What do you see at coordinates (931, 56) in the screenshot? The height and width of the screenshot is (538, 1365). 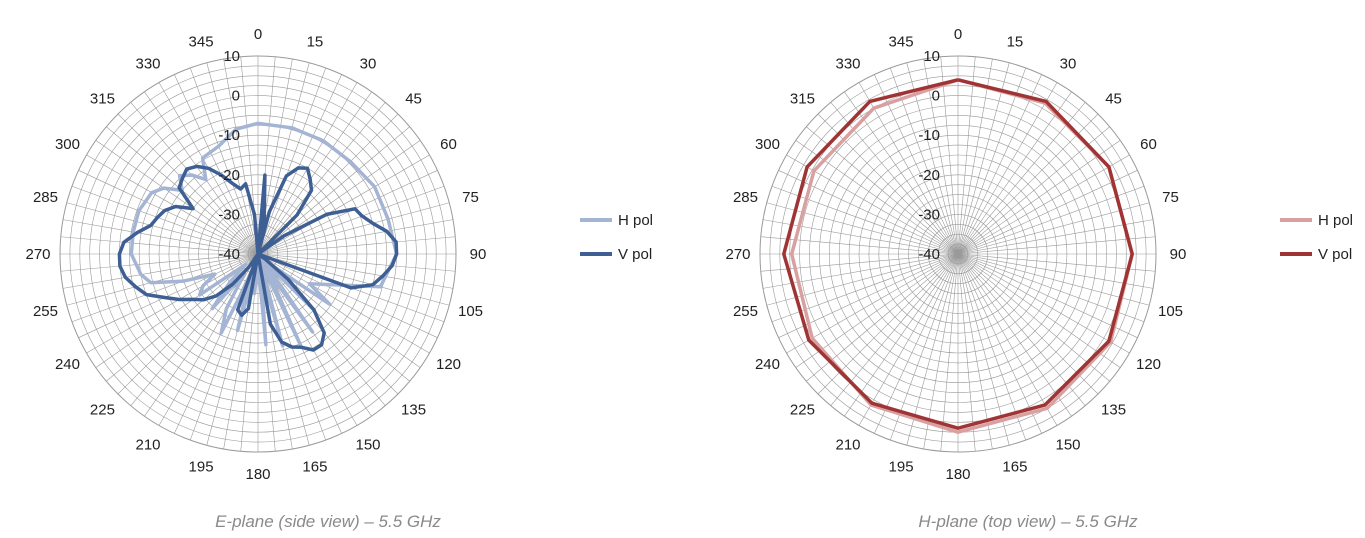 I see `radial-tick-label: 10` at bounding box center [931, 56].